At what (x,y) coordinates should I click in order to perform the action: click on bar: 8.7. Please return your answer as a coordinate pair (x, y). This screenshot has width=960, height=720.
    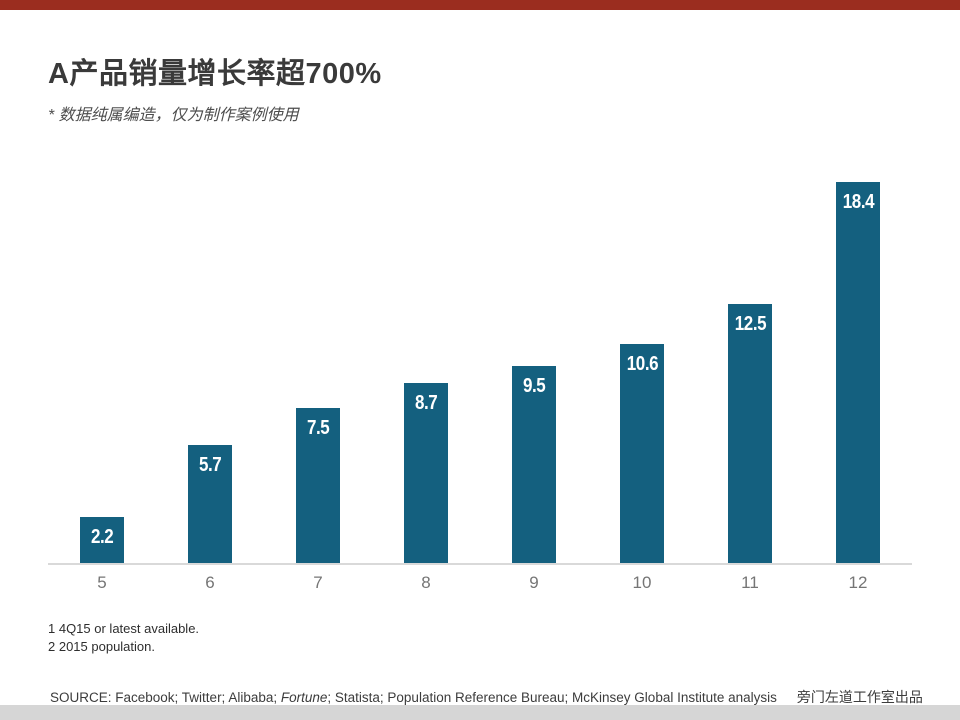
    Looking at the image, I should click on (426, 473).